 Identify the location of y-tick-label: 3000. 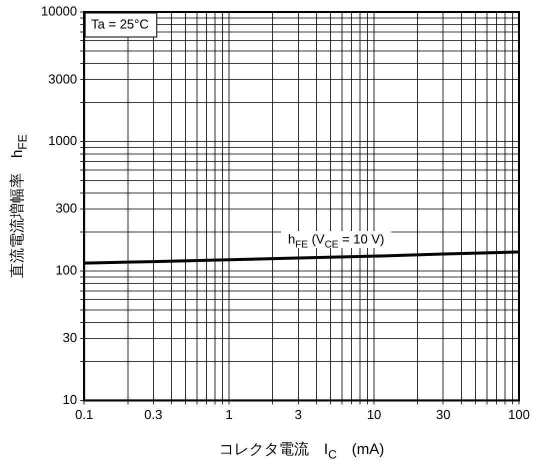
(63, 78).